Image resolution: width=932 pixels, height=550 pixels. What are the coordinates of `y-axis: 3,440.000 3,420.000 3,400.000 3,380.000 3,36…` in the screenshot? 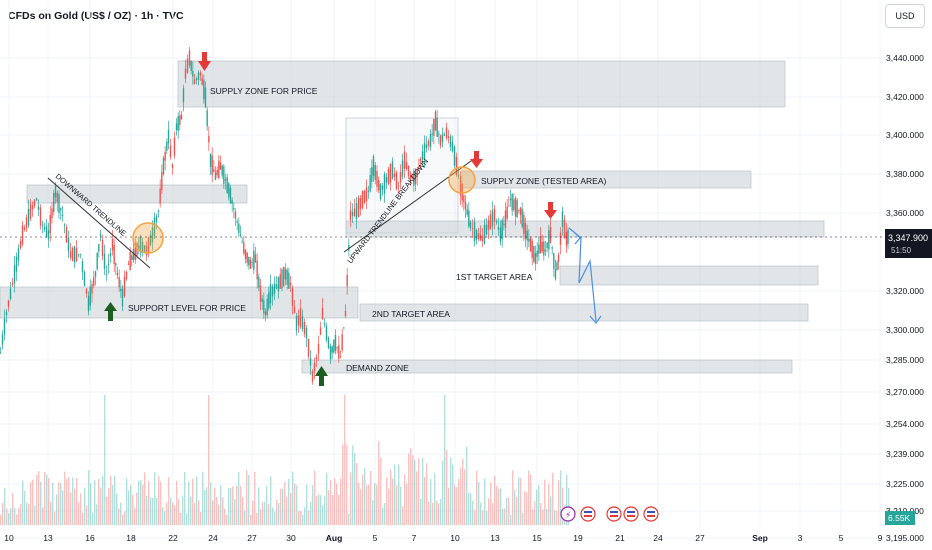 It's located at (905, 298).